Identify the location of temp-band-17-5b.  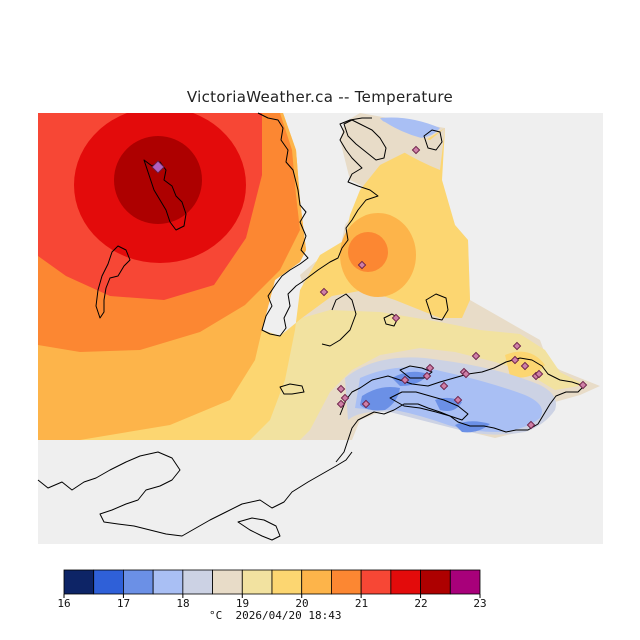
(410, 378).